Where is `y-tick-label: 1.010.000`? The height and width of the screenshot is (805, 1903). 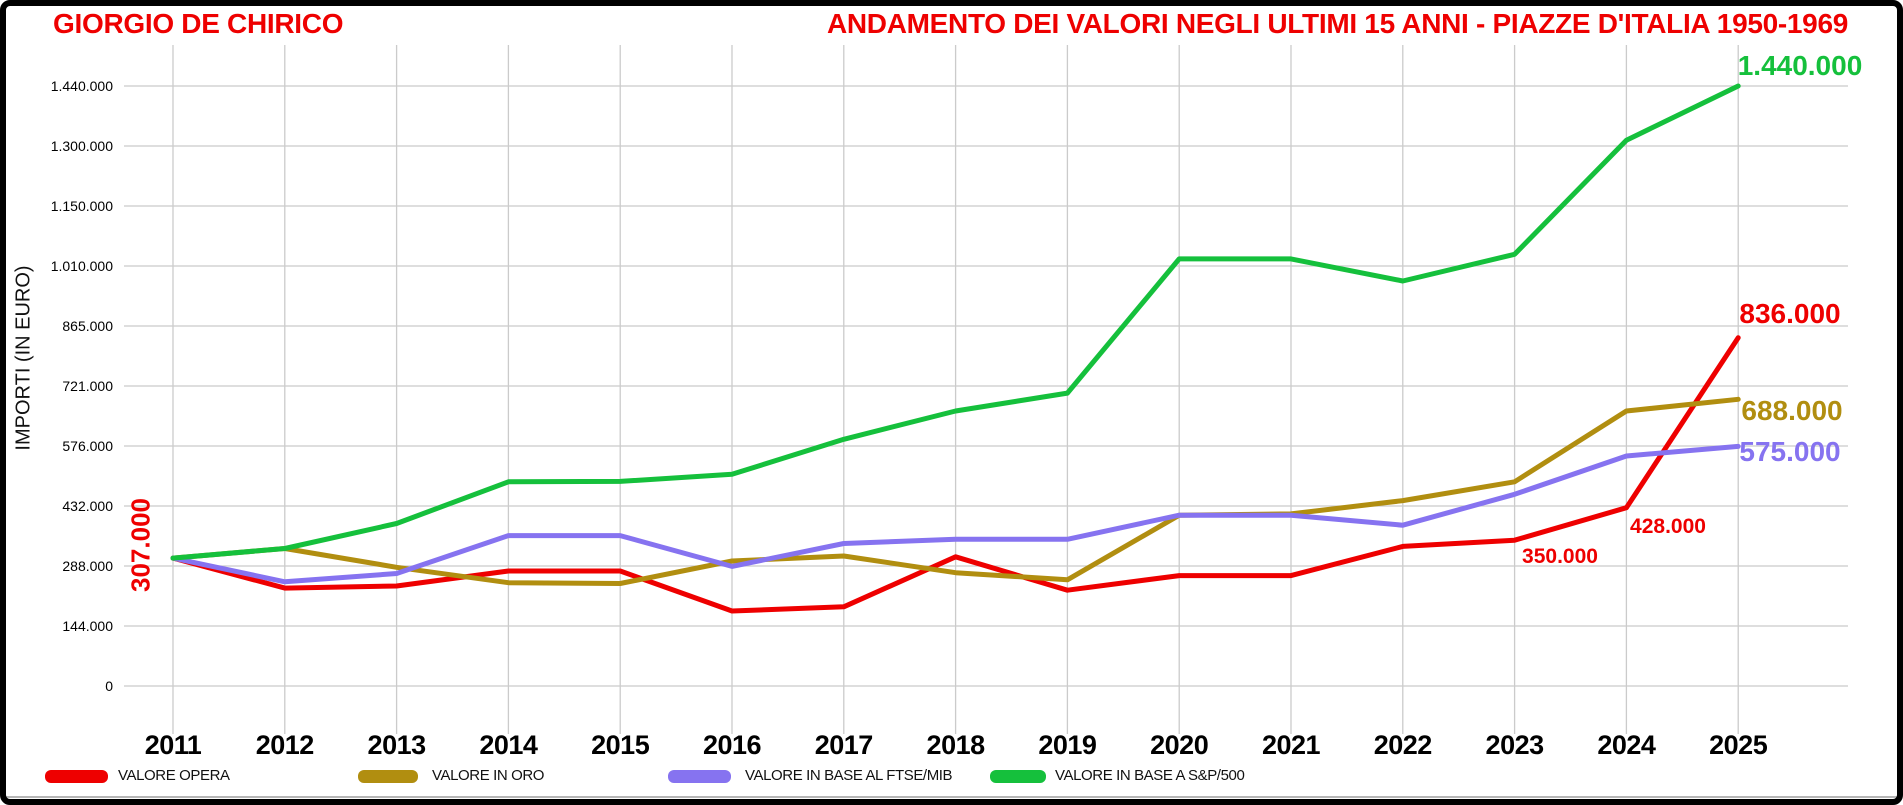
y-tick-label: 1.010.000 is located at coordinates (81, 266).